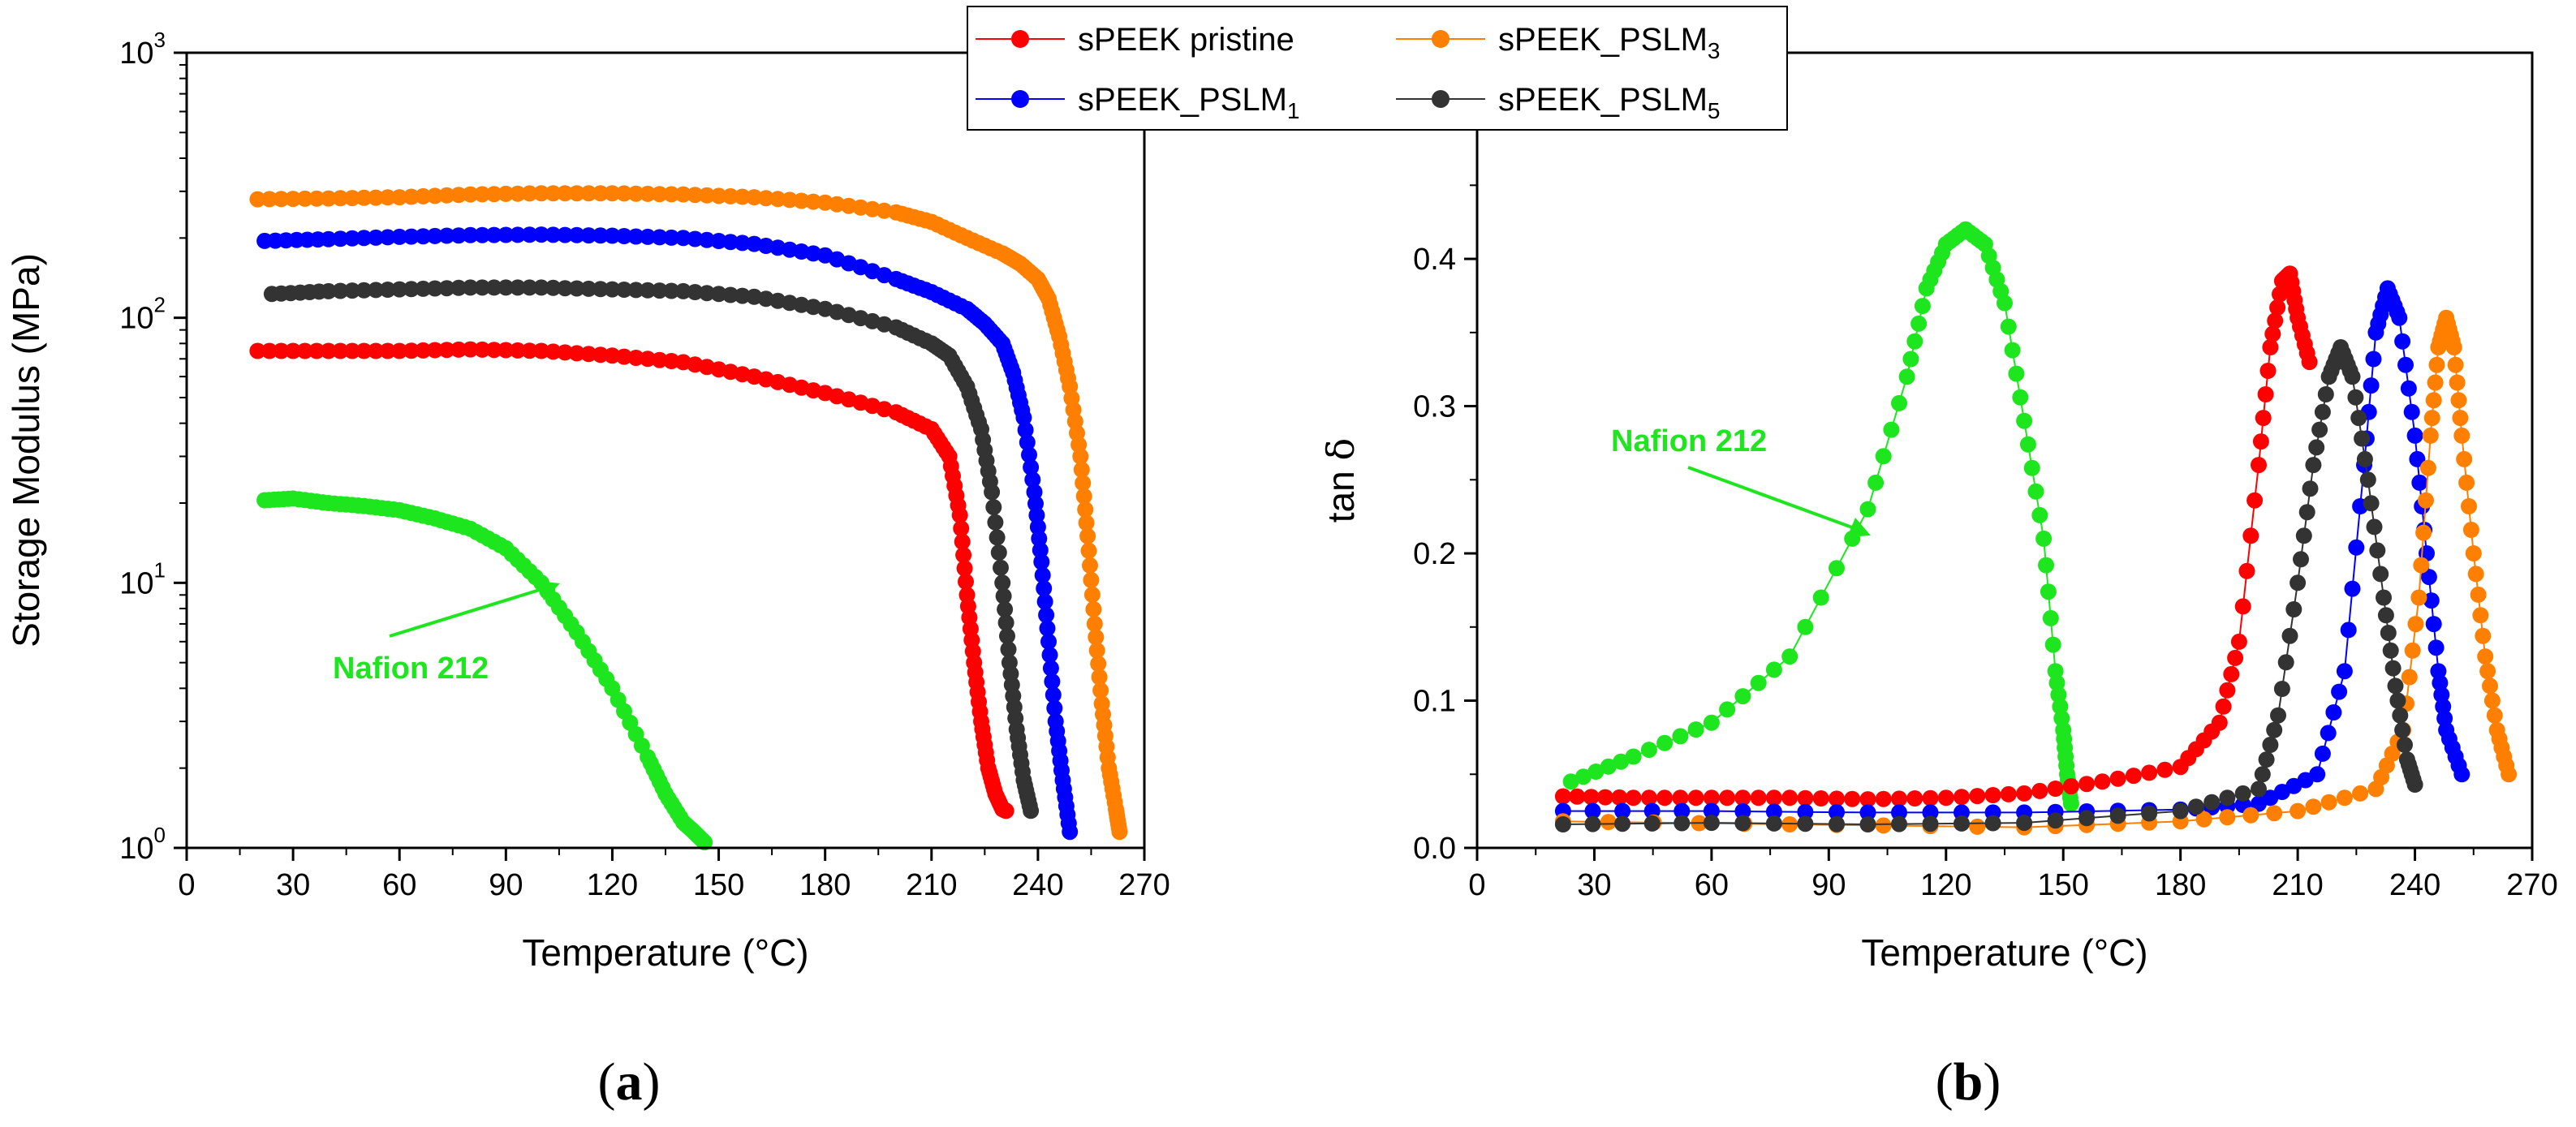  What do you see at coordinates (1859, 527) in the screenshot?
I see `chart-b-annotation-arrowhead` at bounding box center [1859, 527].